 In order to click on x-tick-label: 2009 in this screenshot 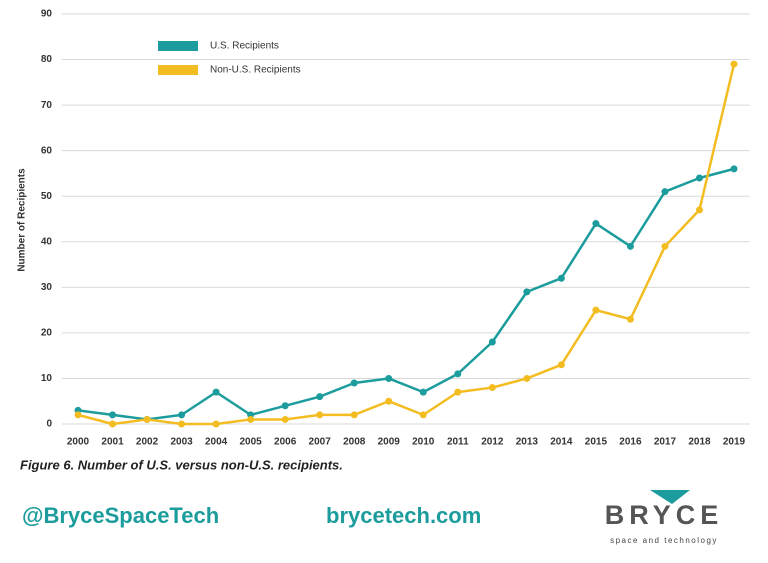, I will do `click(389, 442)`.